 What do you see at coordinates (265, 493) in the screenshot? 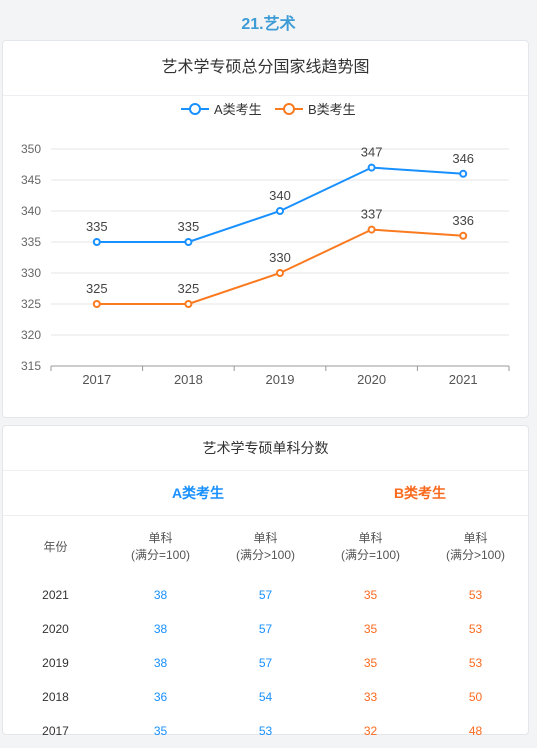
I see `group-header-row: A类考生 B类考生` at bounding box center [265, 493].